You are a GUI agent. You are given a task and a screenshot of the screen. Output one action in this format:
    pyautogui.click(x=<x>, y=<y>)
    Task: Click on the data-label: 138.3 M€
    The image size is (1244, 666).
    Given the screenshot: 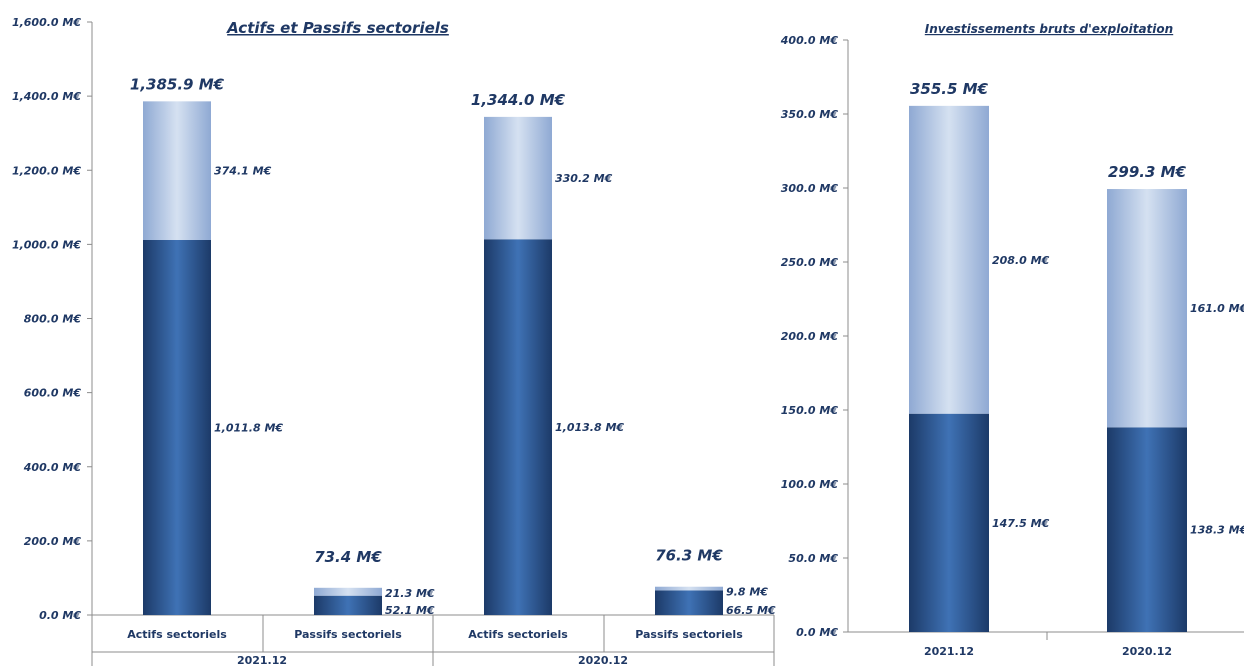 What is the action you would take?
    pyautogui.click(x=1217, y=530)
    